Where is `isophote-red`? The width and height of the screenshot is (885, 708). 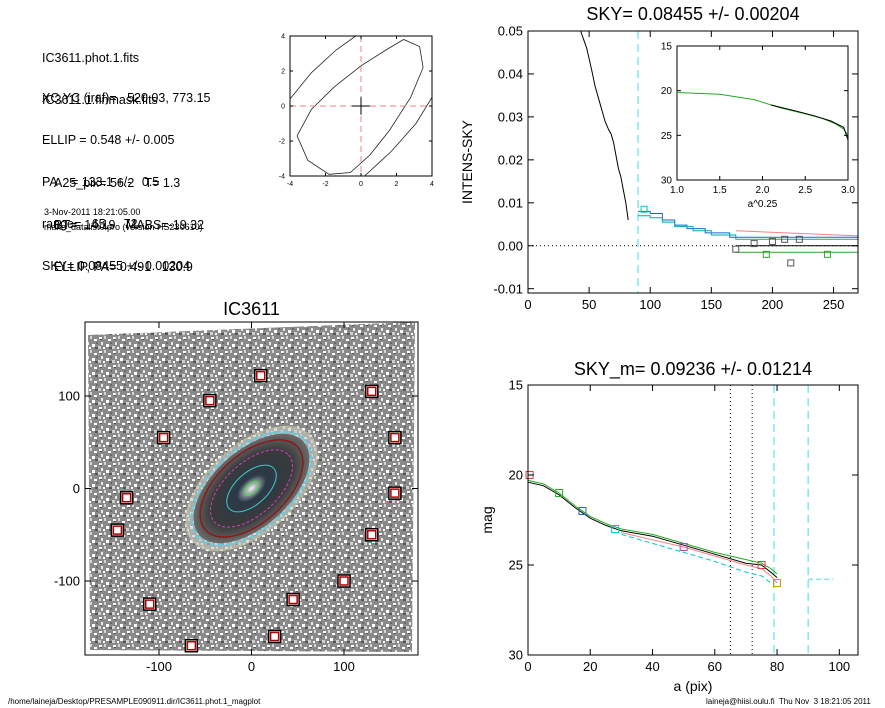 isophote-red is located at coordinates (251, 488).